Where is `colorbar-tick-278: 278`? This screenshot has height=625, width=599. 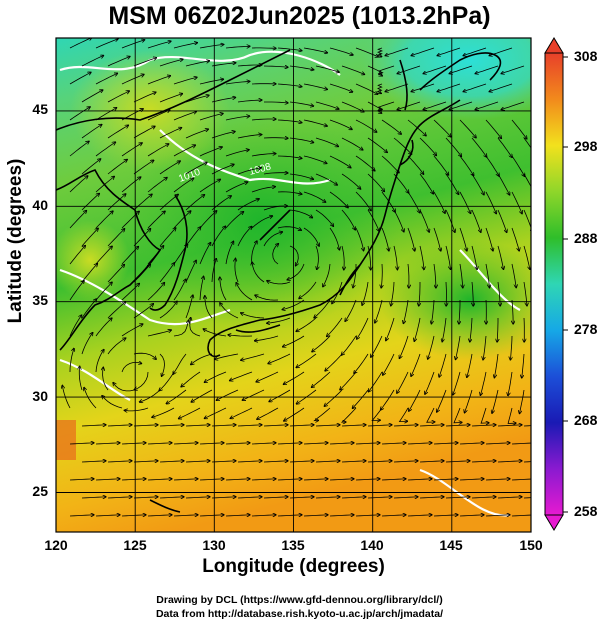
colorbar-tick-278: 278 is located at coordinates (586, 329).